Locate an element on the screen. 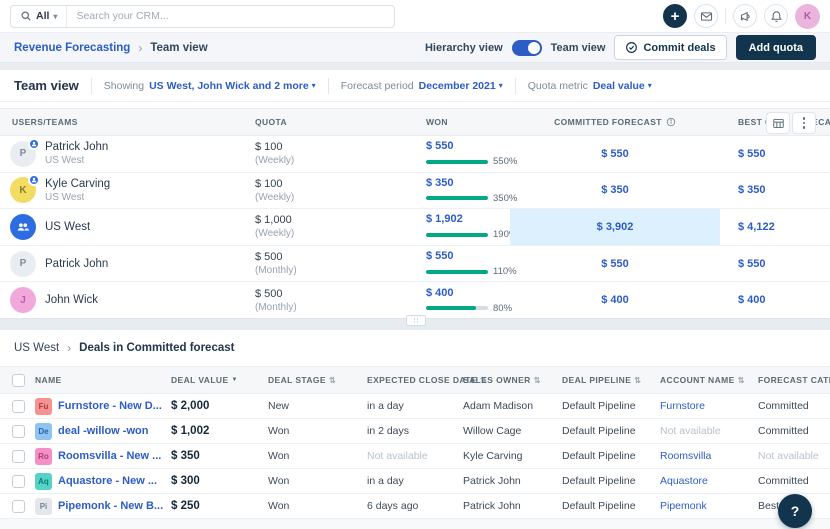  committed-value-link: $ 3,902 is located at coordinates (615, 226).